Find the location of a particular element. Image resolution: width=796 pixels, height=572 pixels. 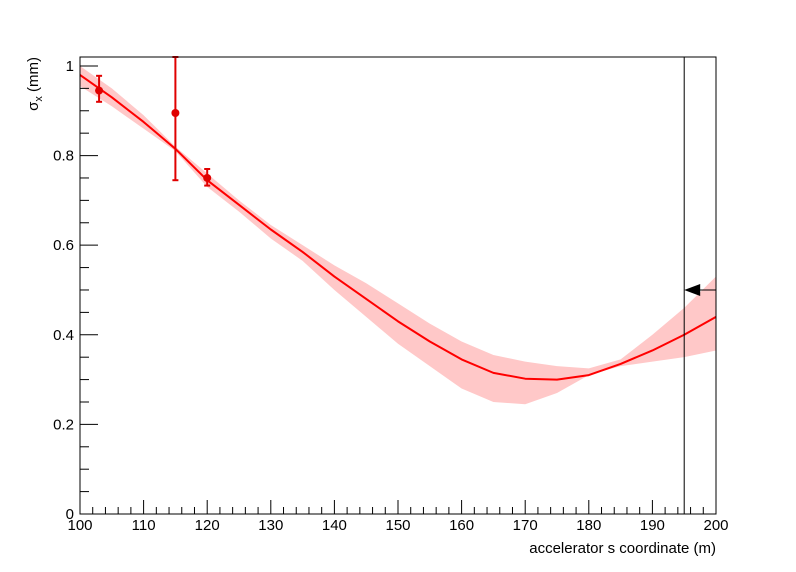

x-tick-label: 190 is located at coordinates (652, 525).